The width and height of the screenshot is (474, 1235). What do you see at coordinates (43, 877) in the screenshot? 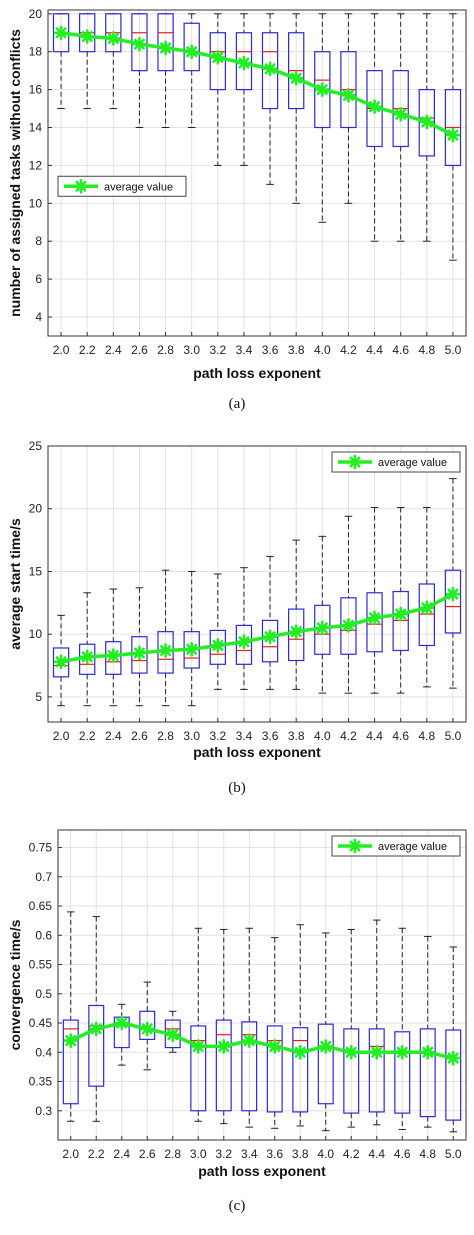
I see `y-tick-label: 0.7` at bounding box center [43, 877].